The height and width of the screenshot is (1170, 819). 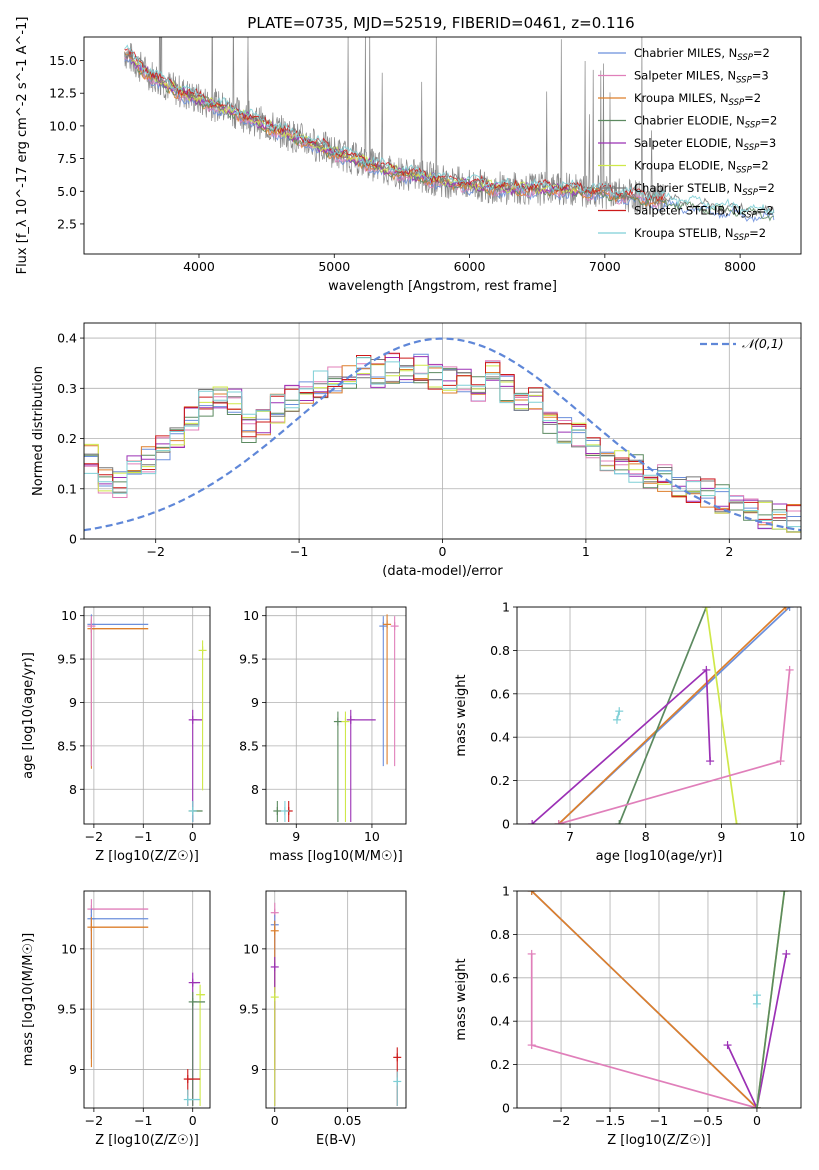 I want to click on y-tick-label: 8, so click(x=73, y=789).